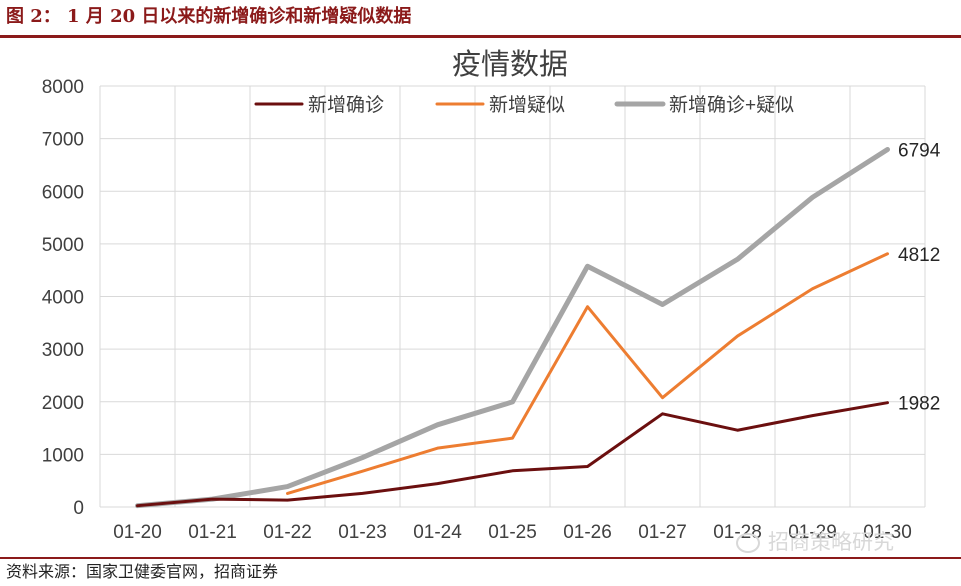  I want to click on end-labels: 6794 4812 1982, so click(919, 277).